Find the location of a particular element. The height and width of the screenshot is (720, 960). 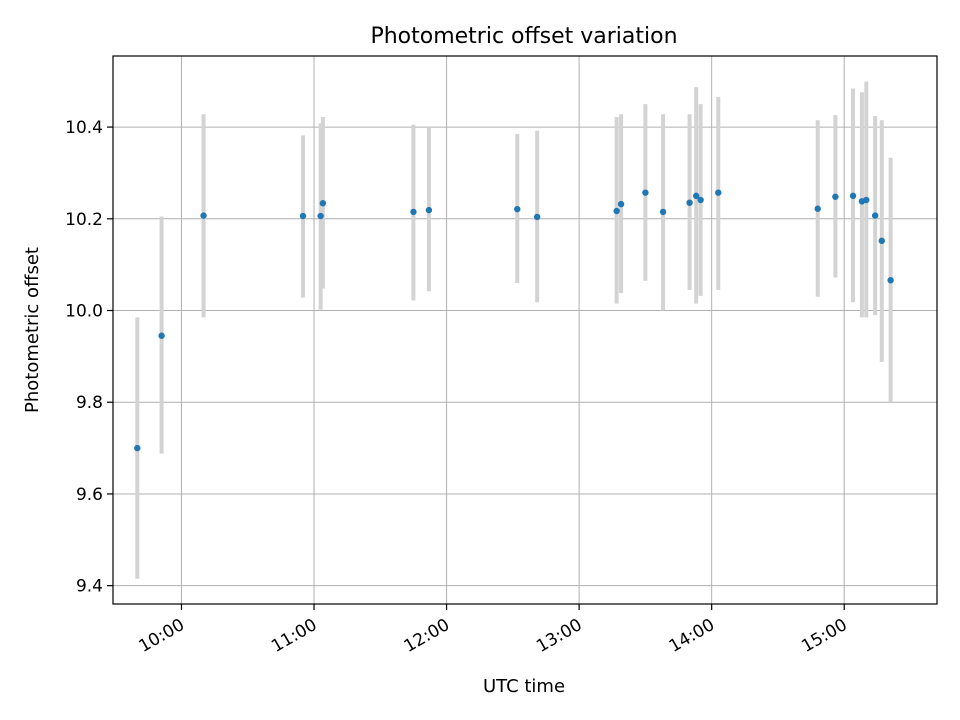

y-tick-label: 9.6 is located at coordinates (89, 495).